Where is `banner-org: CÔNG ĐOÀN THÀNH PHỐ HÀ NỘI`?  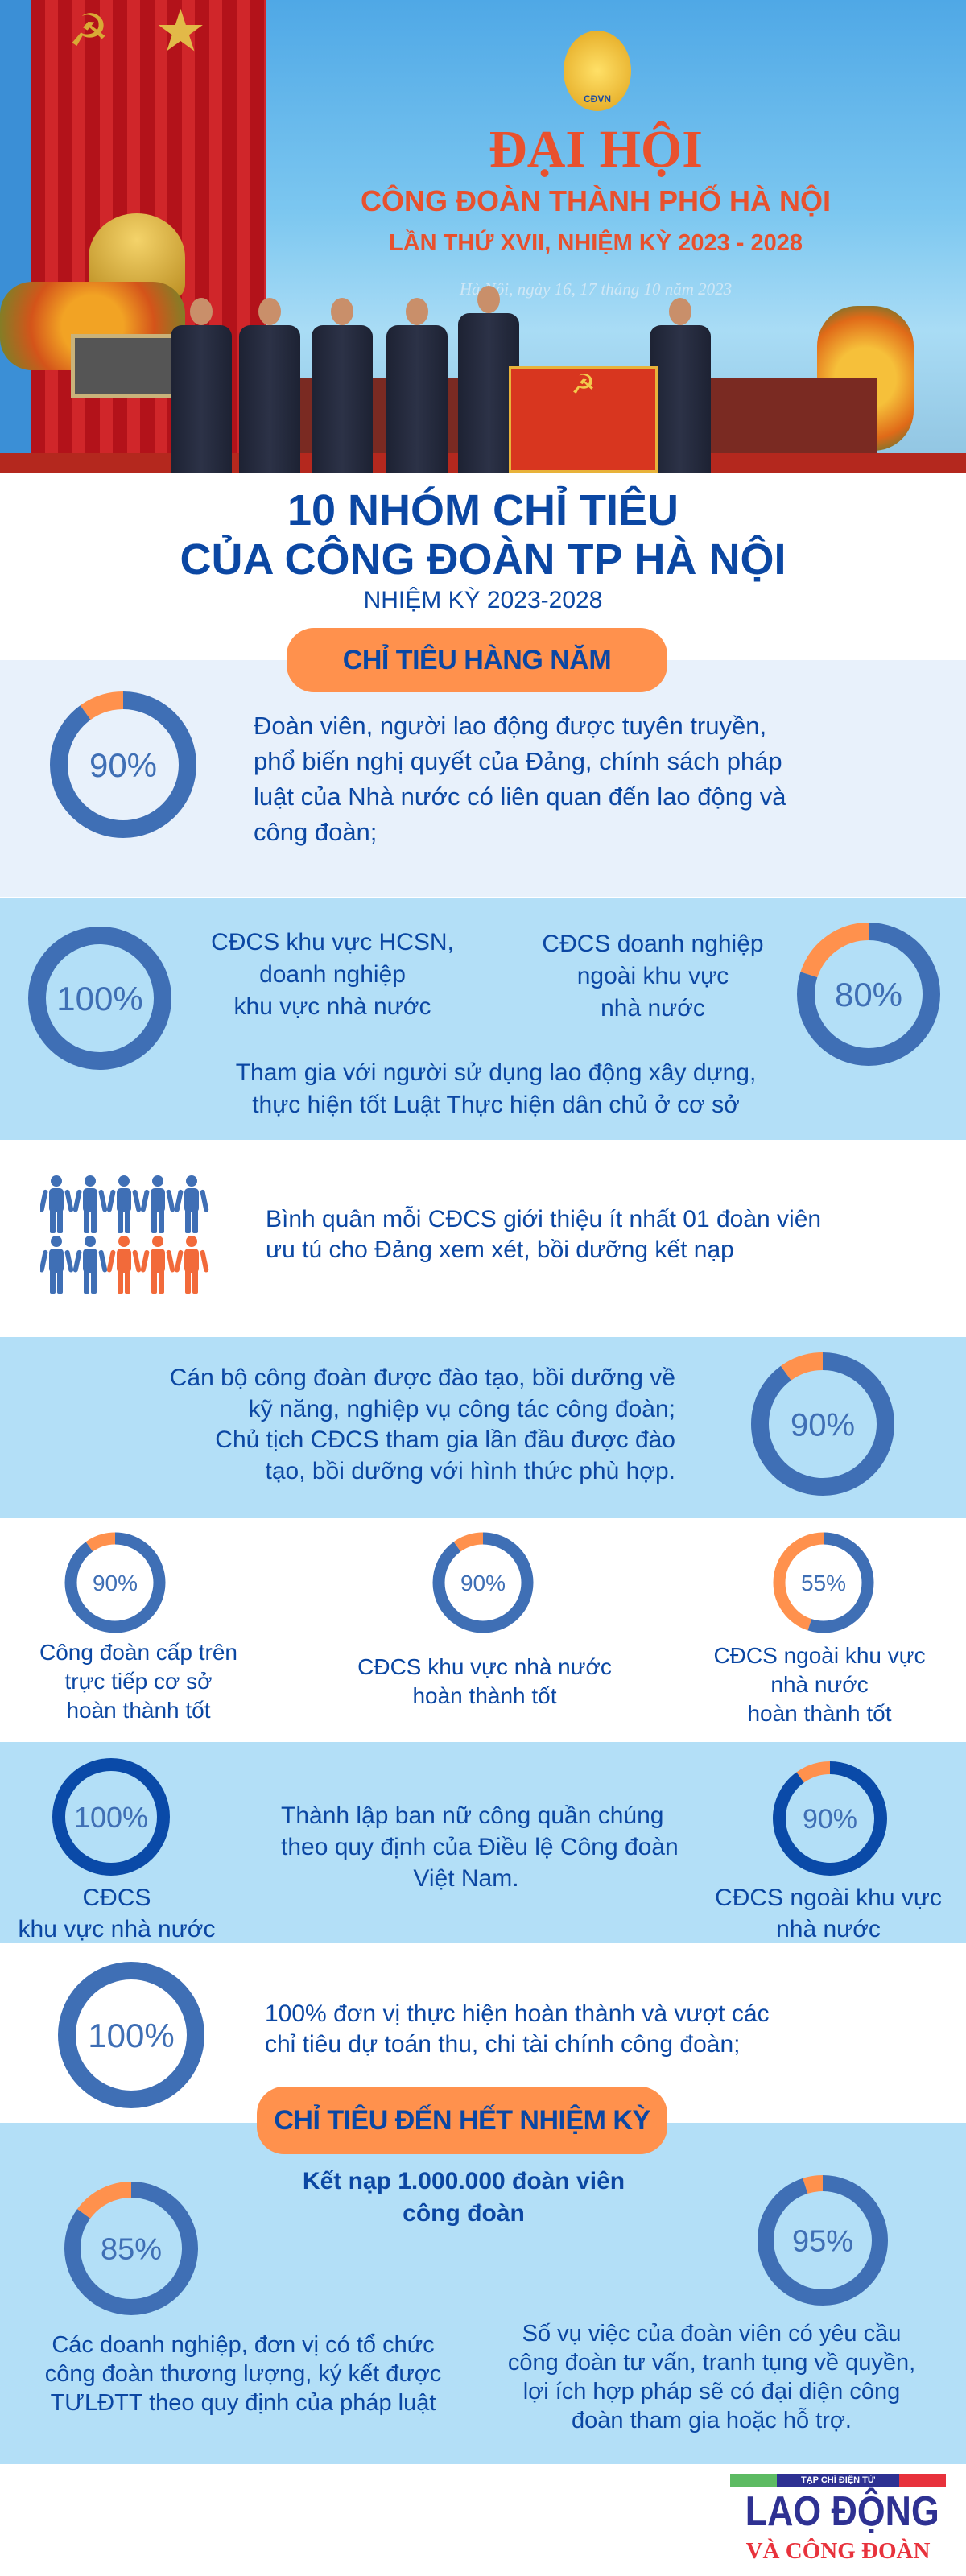 banner-org: CÔNG ĐOÀN THÀNH PHỐ HÀ NỘI is located at coordinates (596, 200).